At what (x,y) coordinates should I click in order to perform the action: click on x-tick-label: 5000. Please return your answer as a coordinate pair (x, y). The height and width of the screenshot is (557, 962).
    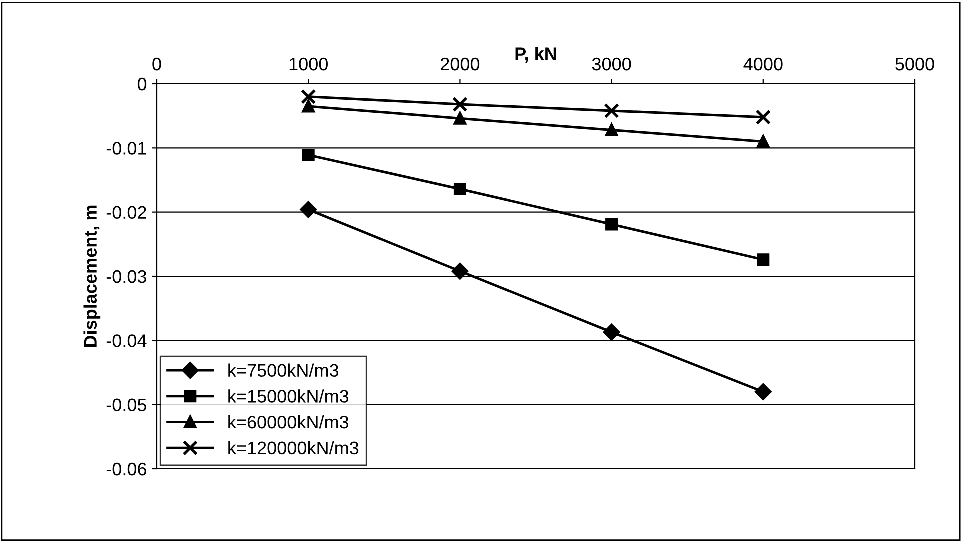
    Looking at the image, I should click on (915, 64).